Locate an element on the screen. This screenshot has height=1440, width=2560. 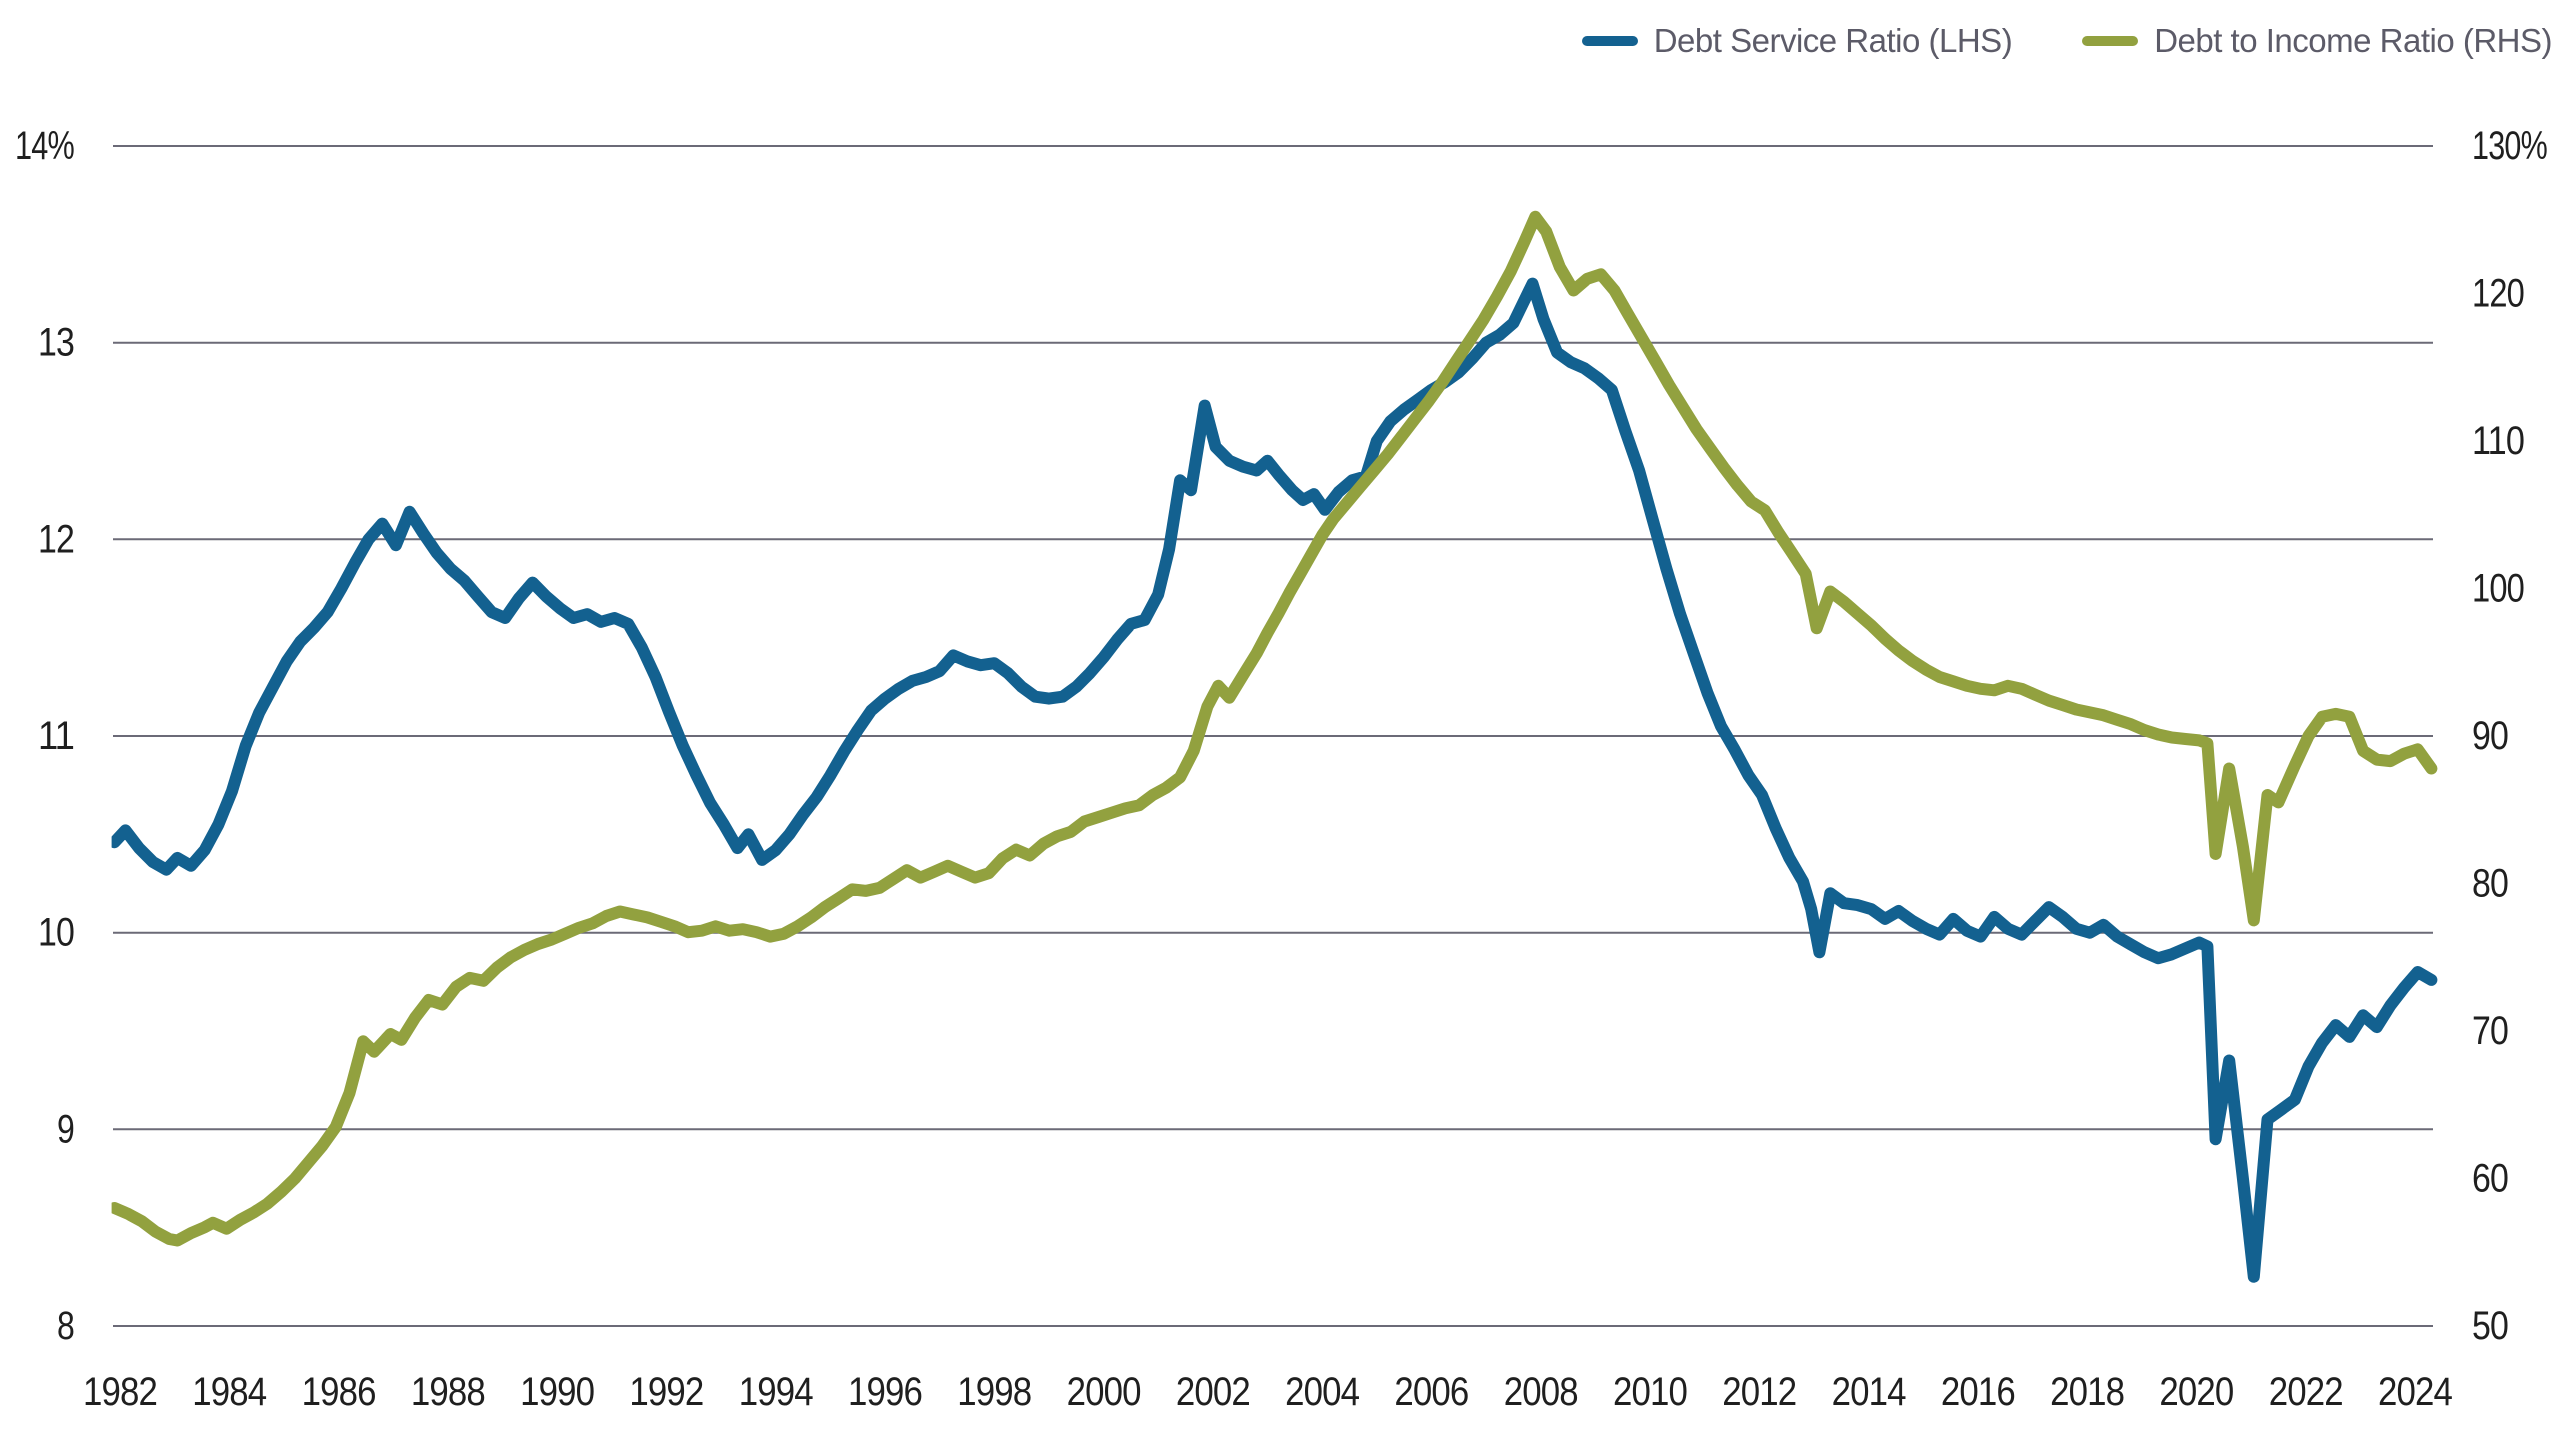
x-axis-tick: 1994 is located at coordinates (776, 1392).